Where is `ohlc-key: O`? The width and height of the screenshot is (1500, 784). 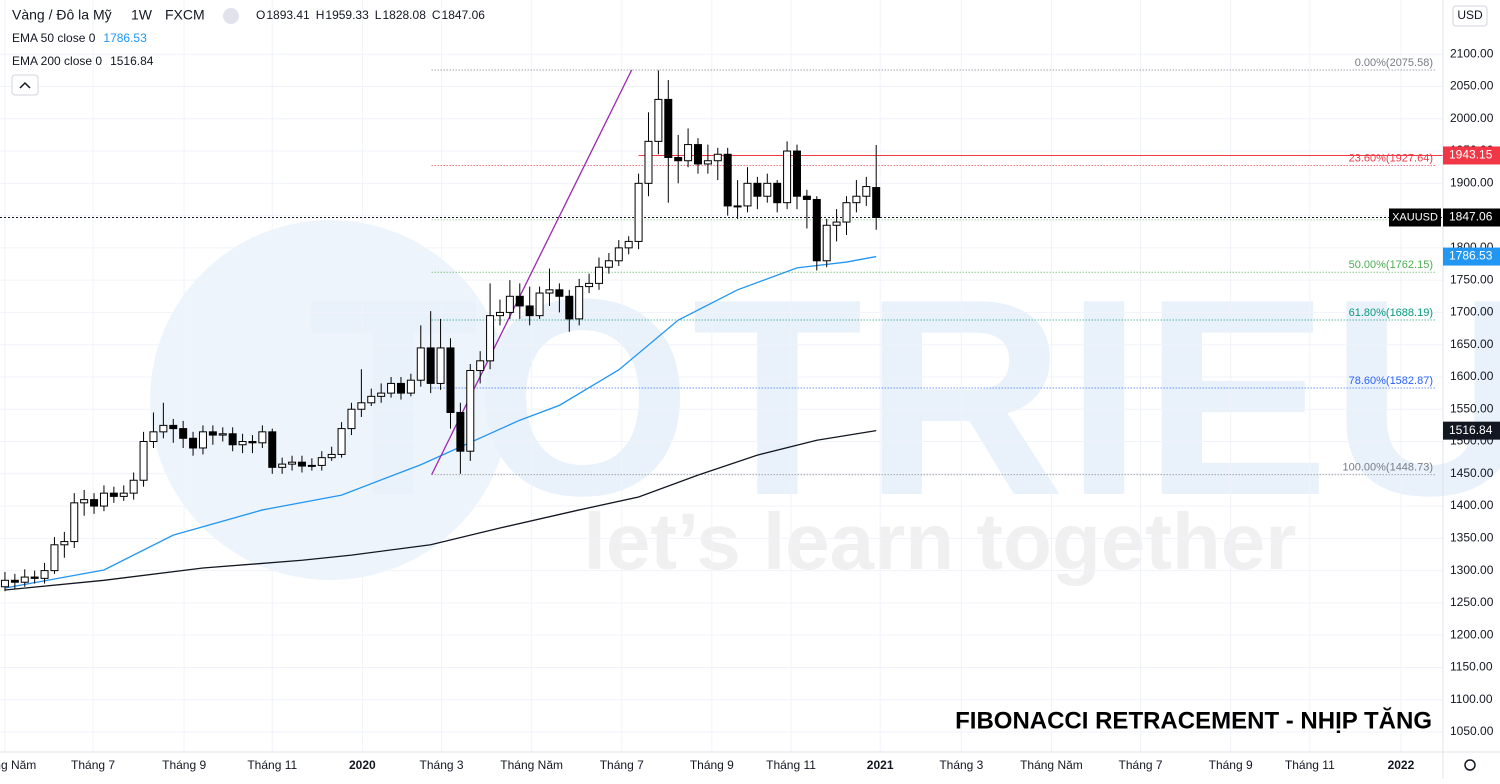
ohlc-key: O is located at coordinates (260, 15).